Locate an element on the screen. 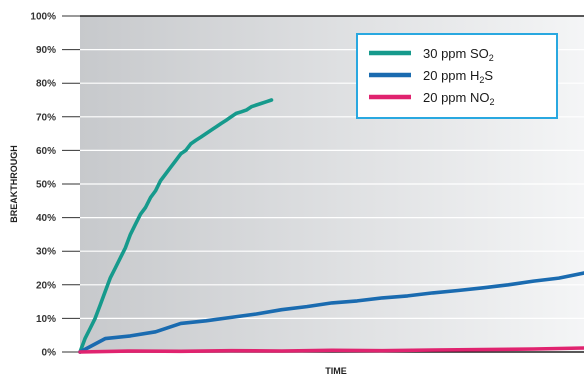 The width and height of the screenshot is (584, 377). y-tick-label: 60% is located at coordinates (46, 151).